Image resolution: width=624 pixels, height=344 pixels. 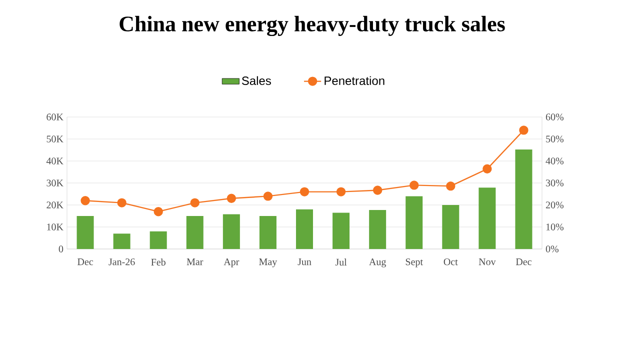 What do you see at coordinates (555, 161) in the screenshot?
I see `y2-tick-label: 40%` at bounding box center [555, 161].